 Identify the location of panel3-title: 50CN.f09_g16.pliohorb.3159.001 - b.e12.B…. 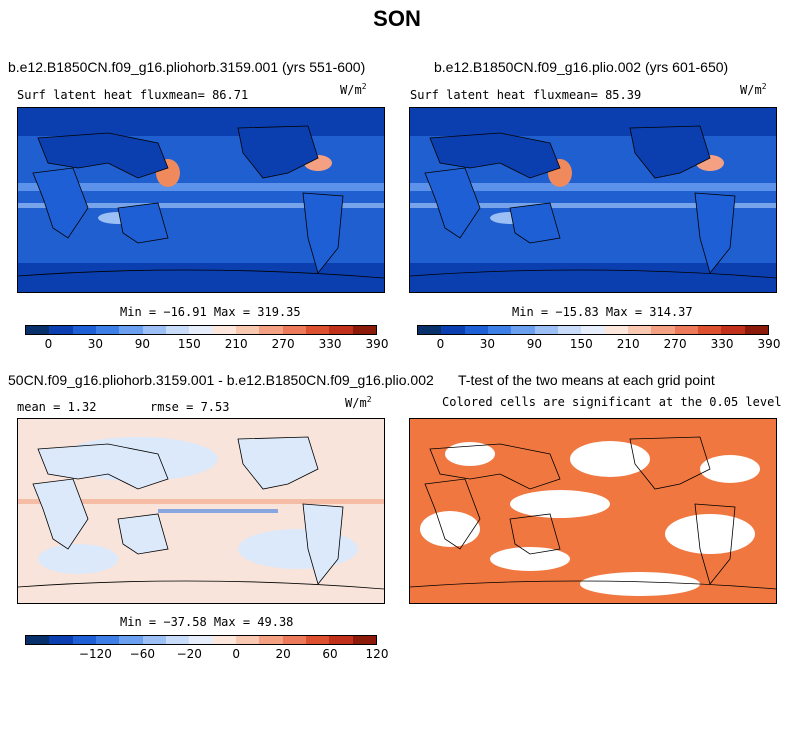
(221, 380).